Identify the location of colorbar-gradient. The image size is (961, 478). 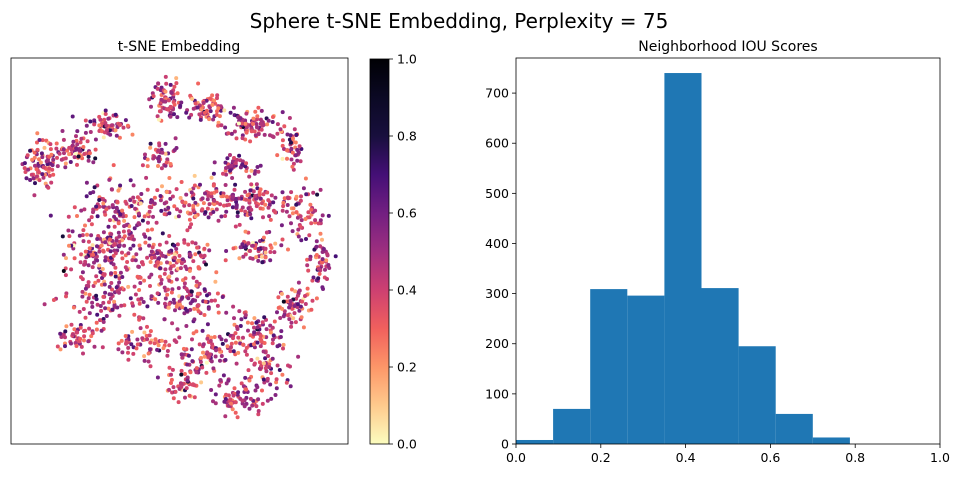
(379, 251).